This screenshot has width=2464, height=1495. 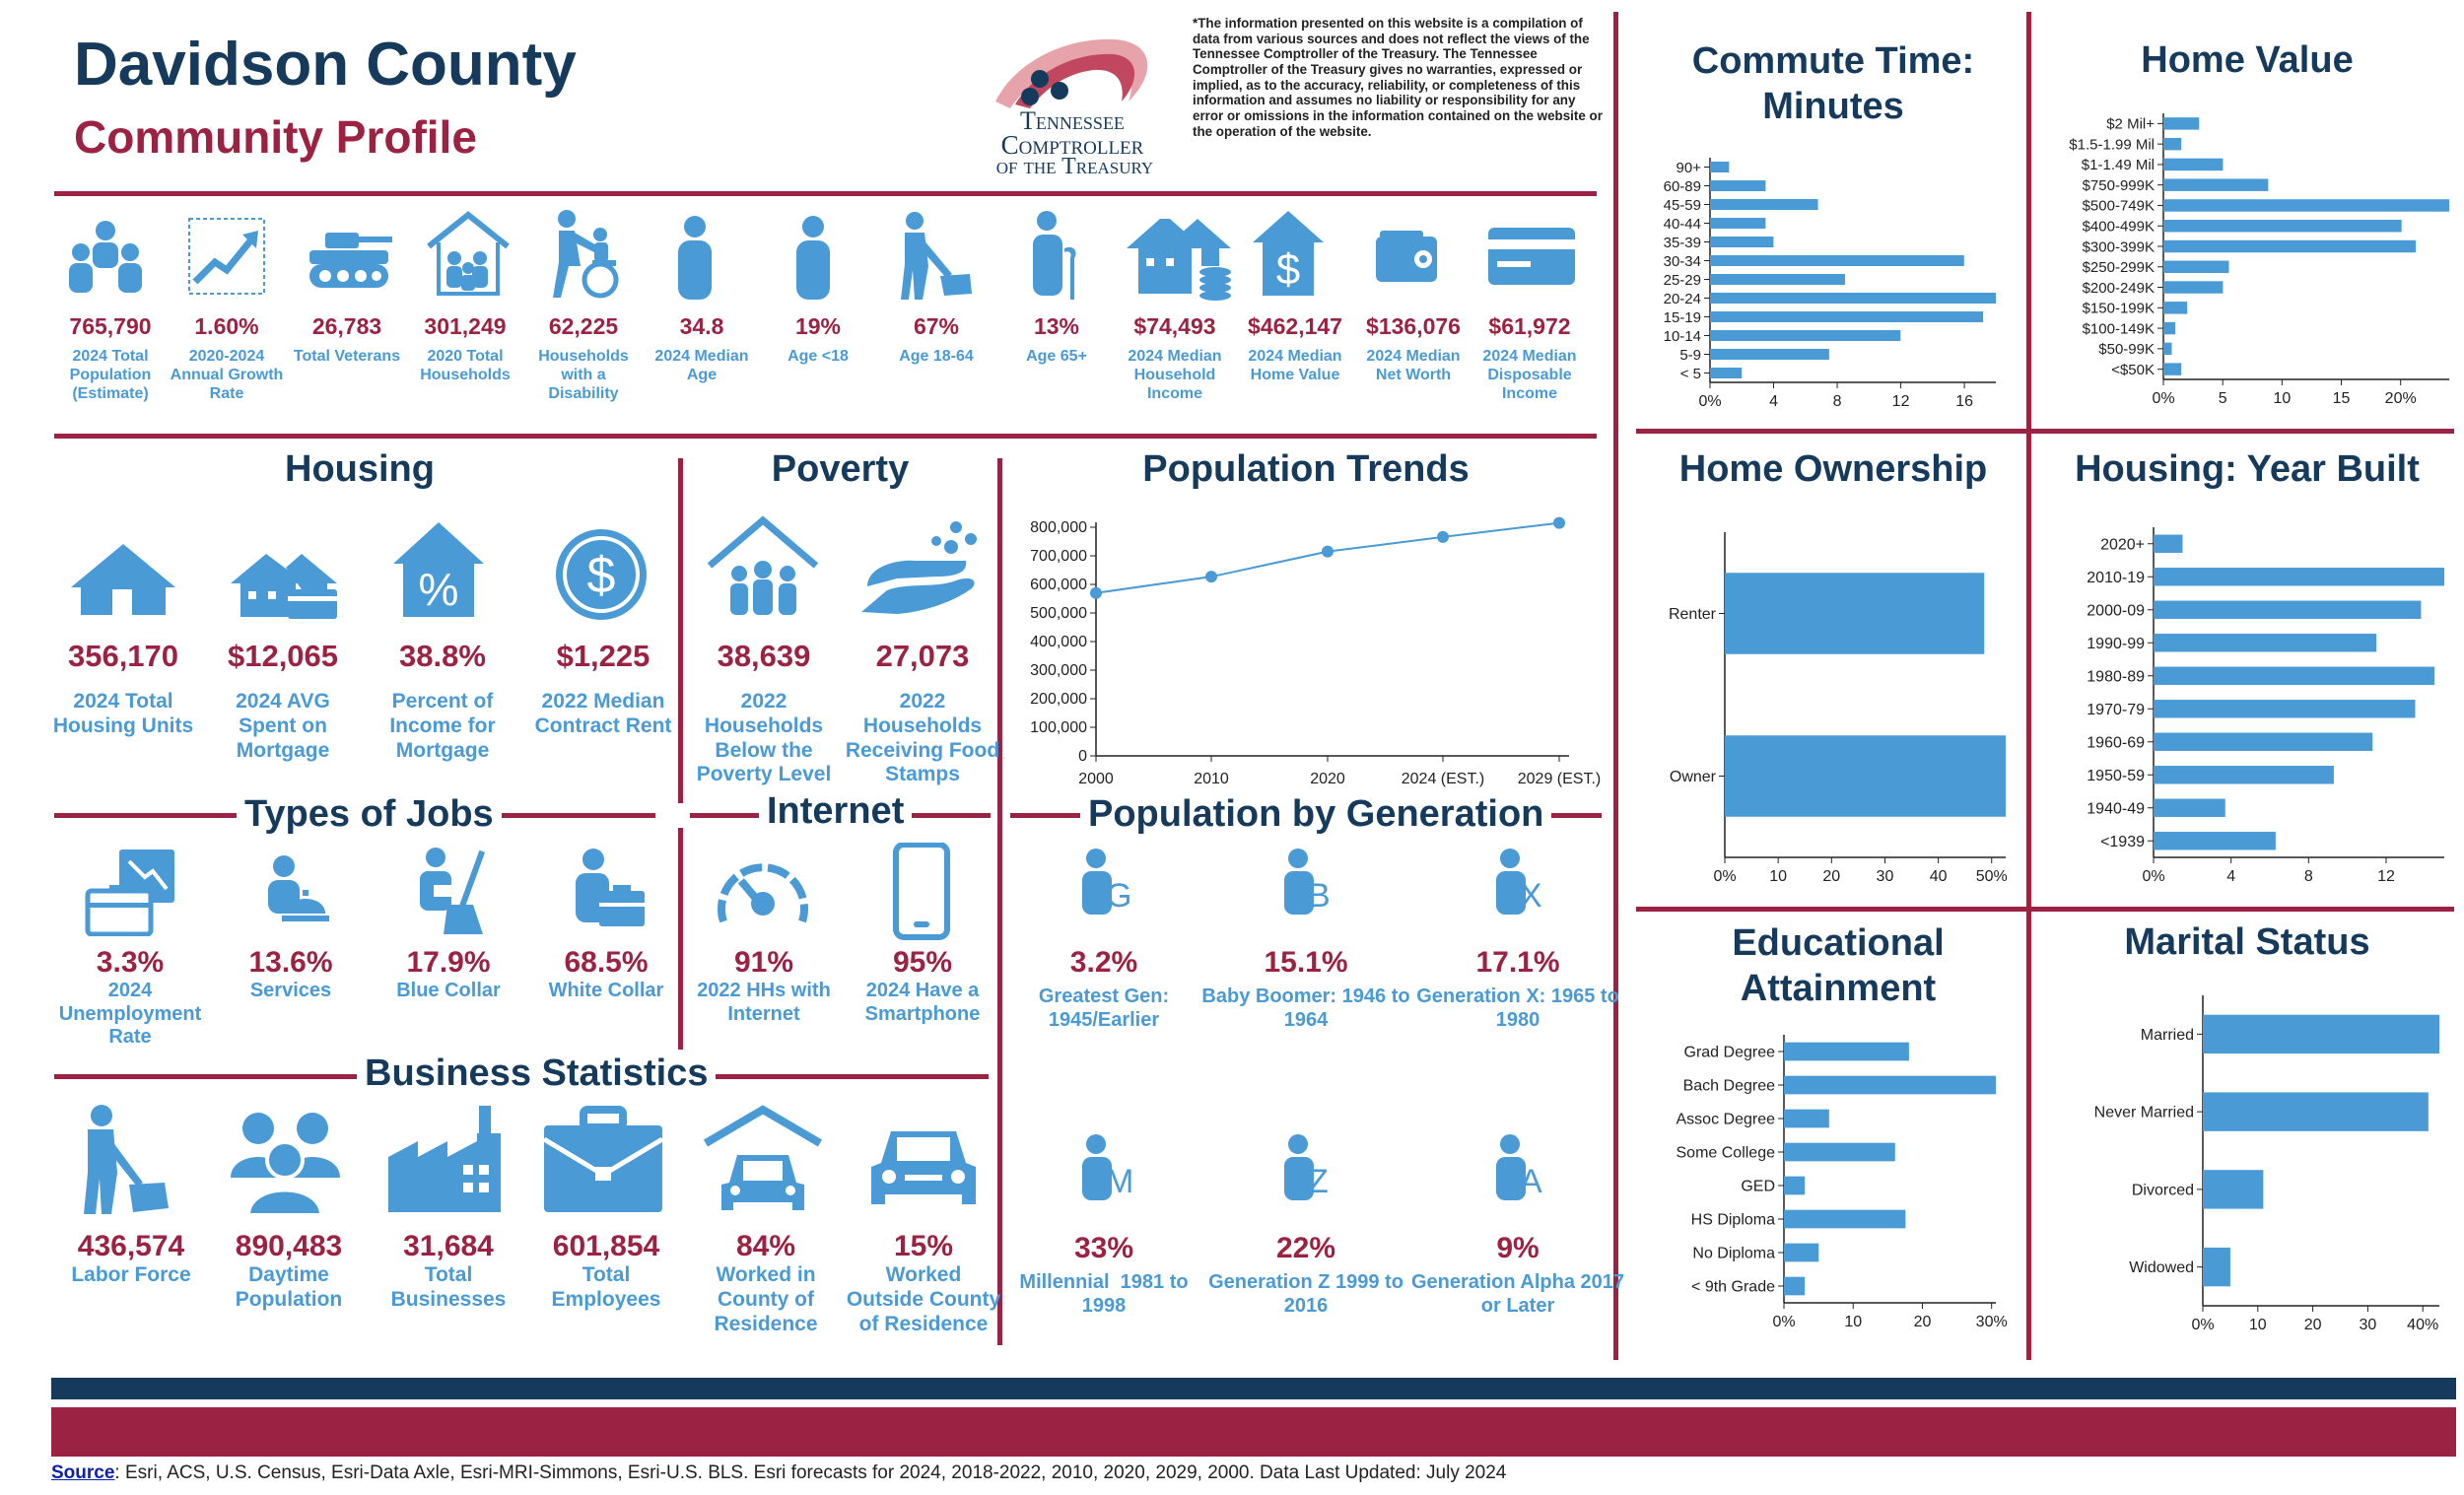 I want to click on stat-label: Daytime Population, so click(x=289, y=1287).